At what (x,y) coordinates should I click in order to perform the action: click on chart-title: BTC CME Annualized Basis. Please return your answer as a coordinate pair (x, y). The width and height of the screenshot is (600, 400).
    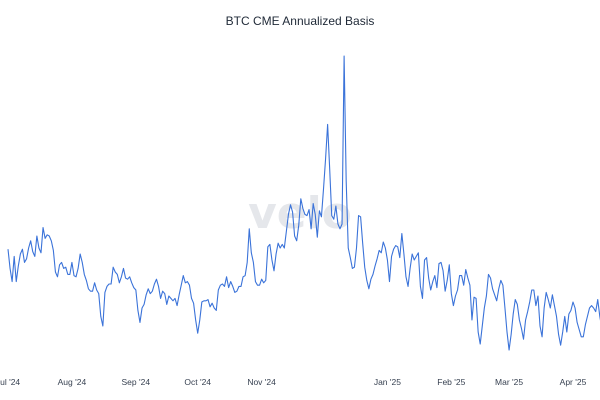
    Looking at the image, I should click on (300, 21).